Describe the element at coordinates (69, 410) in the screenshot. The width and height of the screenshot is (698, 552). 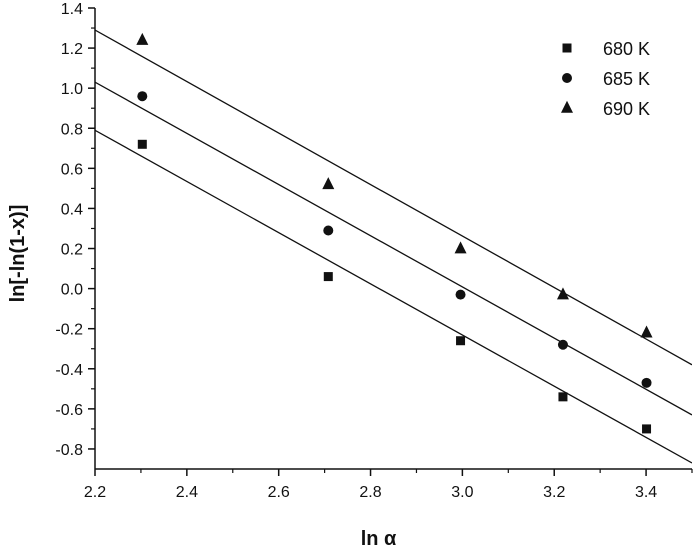
I see `y-tick-label: -0.6` at that location.